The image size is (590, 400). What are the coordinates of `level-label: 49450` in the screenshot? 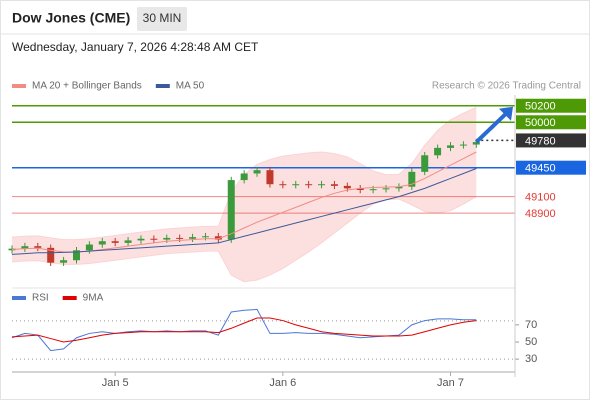 It's located at (540, 169).